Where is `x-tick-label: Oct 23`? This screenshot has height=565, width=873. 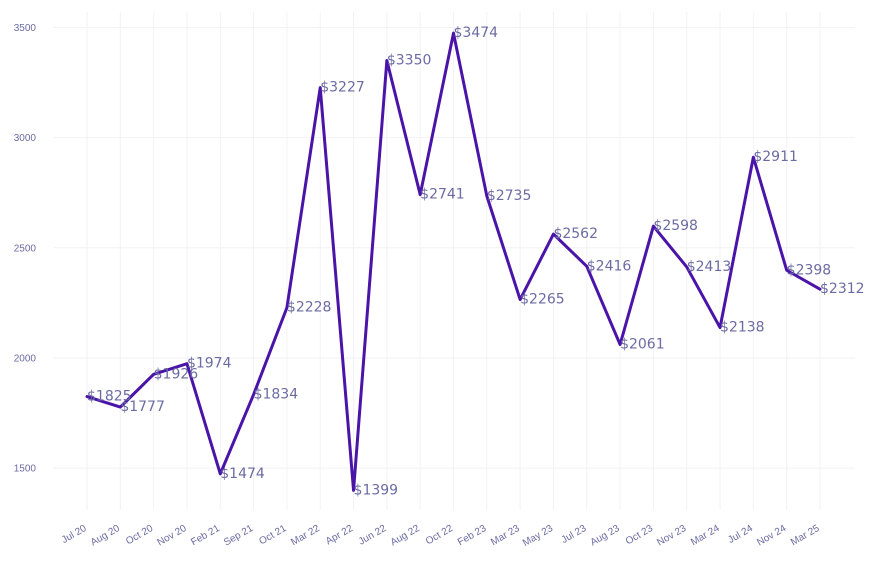 x-tick-label: Oct 23 is located at coordinates (639, 535).